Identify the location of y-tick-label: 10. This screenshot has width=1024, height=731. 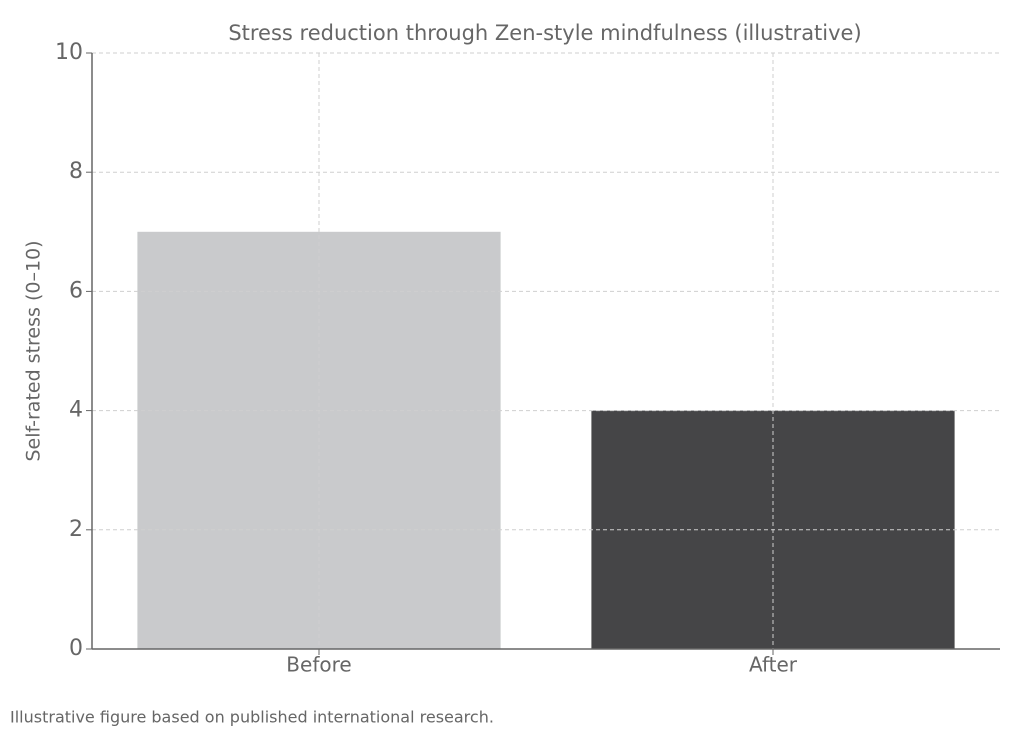
(69, 52).